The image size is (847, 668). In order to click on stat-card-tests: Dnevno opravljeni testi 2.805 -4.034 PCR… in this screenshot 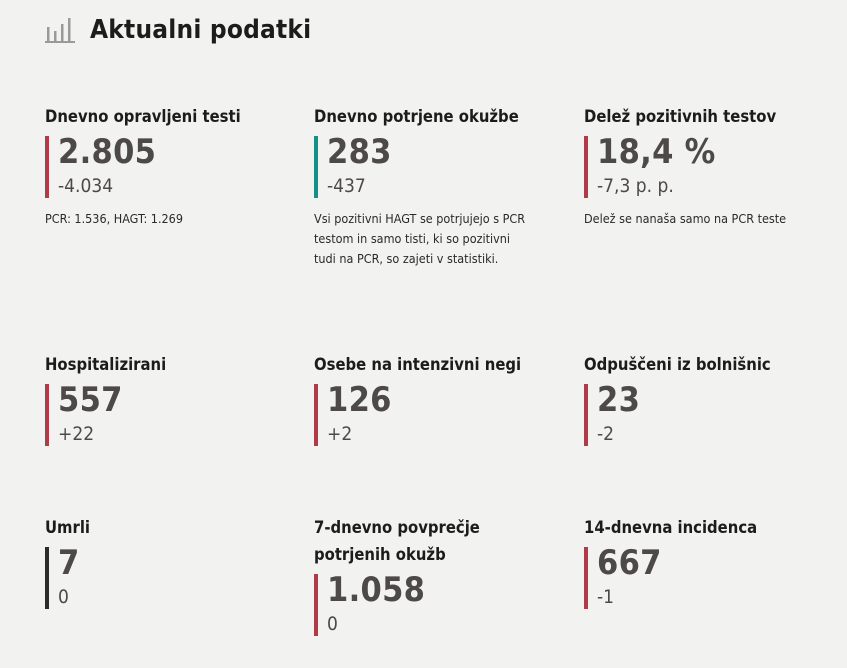, I will do `click(170, 166)`.